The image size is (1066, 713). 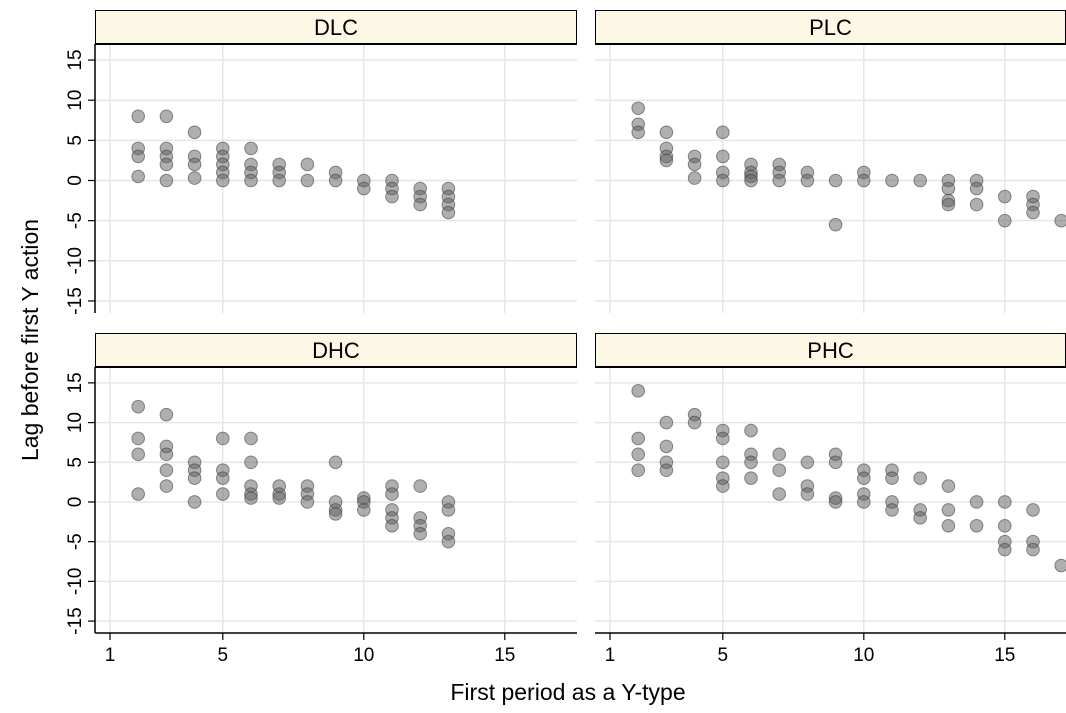 I want to click on panel-title: PHC, so click(x=830, y=350).